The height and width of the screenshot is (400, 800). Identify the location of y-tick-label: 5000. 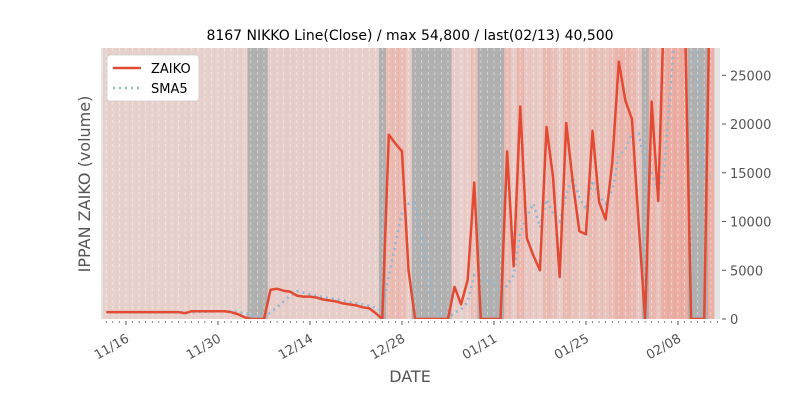
(746, 271).